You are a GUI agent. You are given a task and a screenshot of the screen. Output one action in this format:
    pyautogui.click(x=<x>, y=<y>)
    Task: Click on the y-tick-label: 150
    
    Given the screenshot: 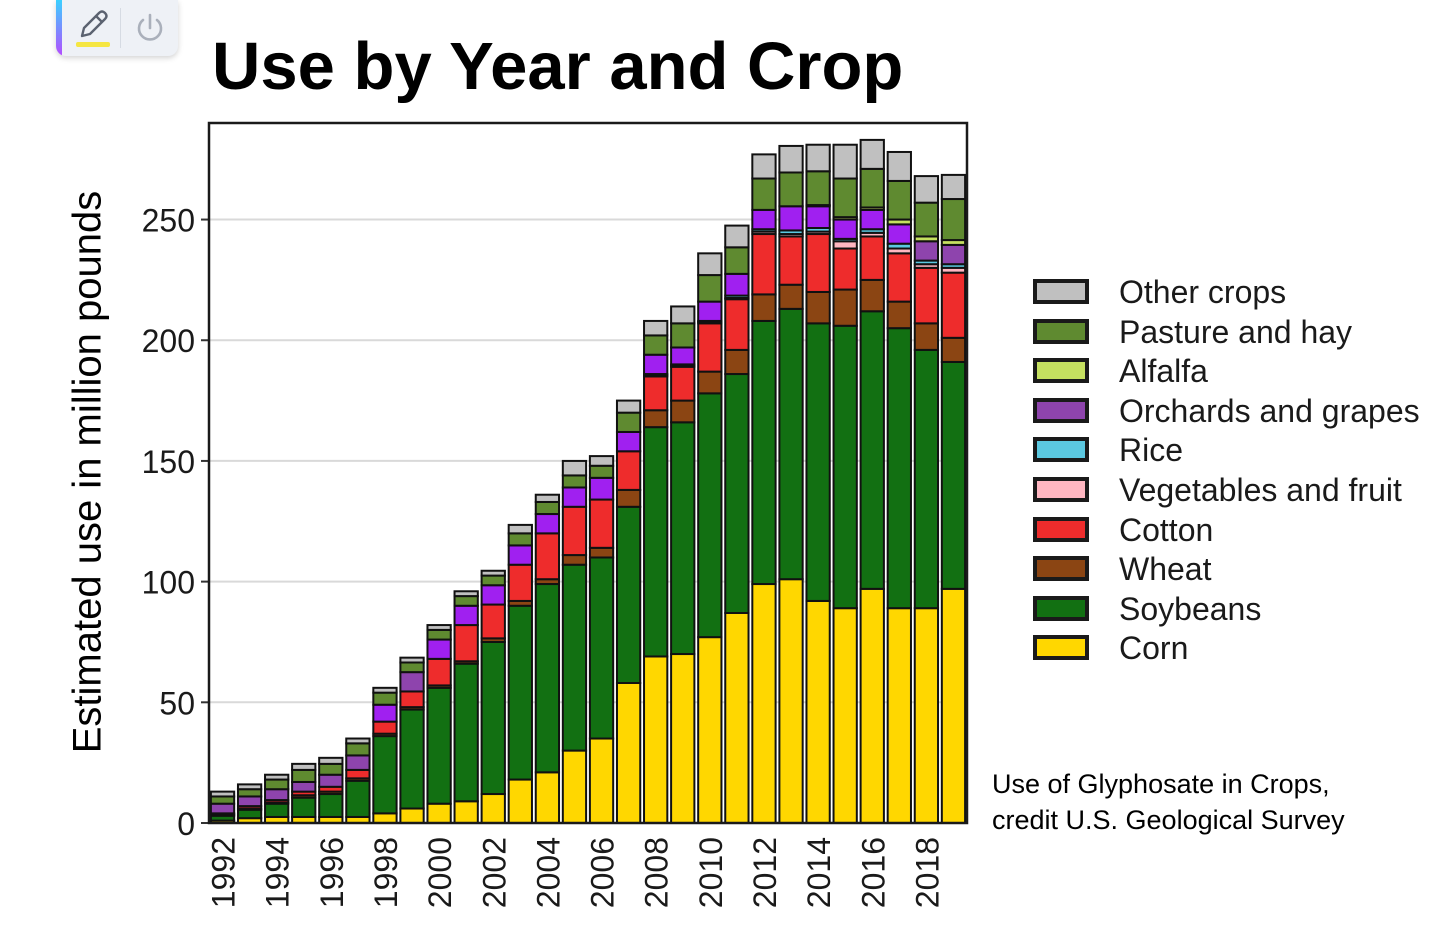 What is the action you would take?
    pyautogui.click(x=168, y=462)
    